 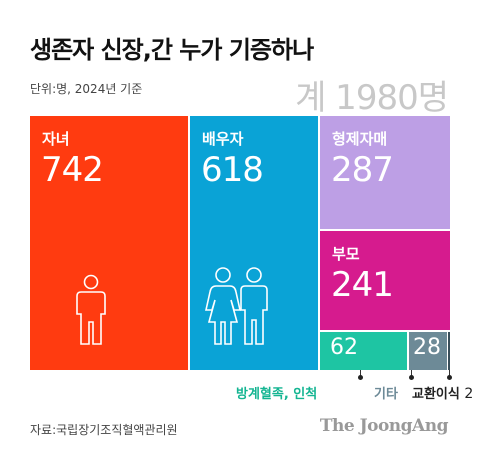 What do you see at coordinates (469, 394) in the screenshot?
I see `label-exchange-value: 2` at bounding box center [469, 394].